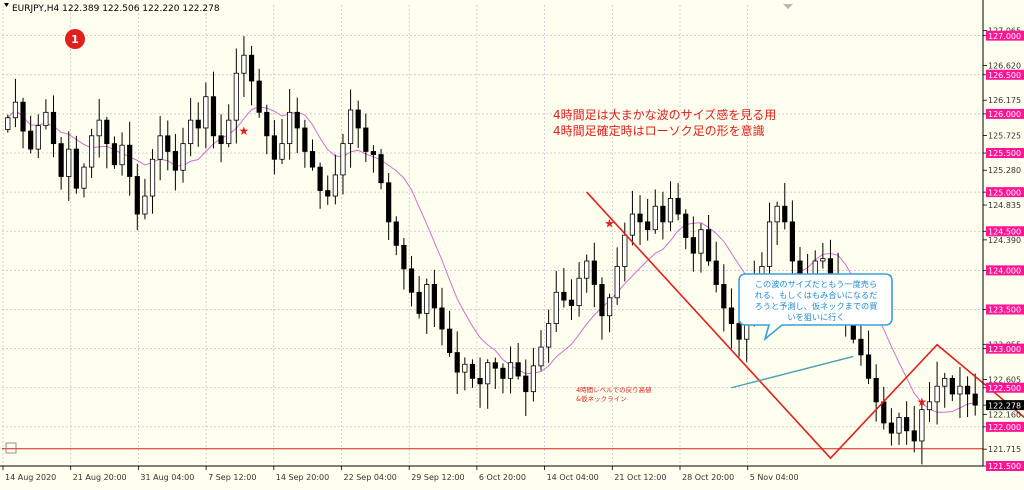  I want to click on annotation-line-1: 4時間足は大まかな波のサイズ感を見る用, so click(664, 114).